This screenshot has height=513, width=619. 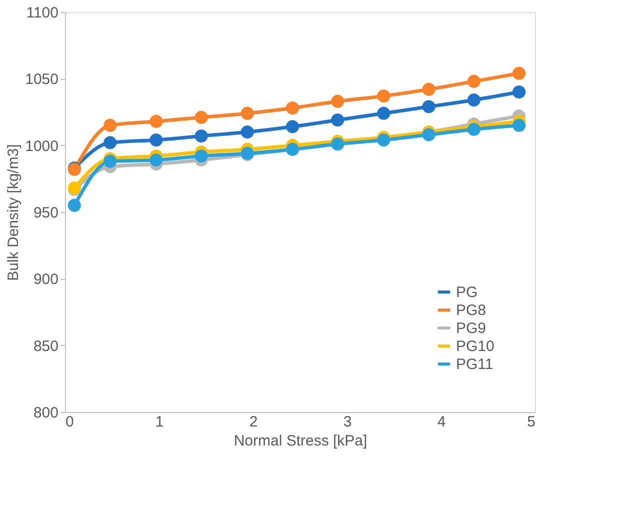 What do you see at coordinates (13, 212) in the screenshot?
I see `y-axis-title: Bulk Density [kg/m3]` at bounding box center [13, 212].